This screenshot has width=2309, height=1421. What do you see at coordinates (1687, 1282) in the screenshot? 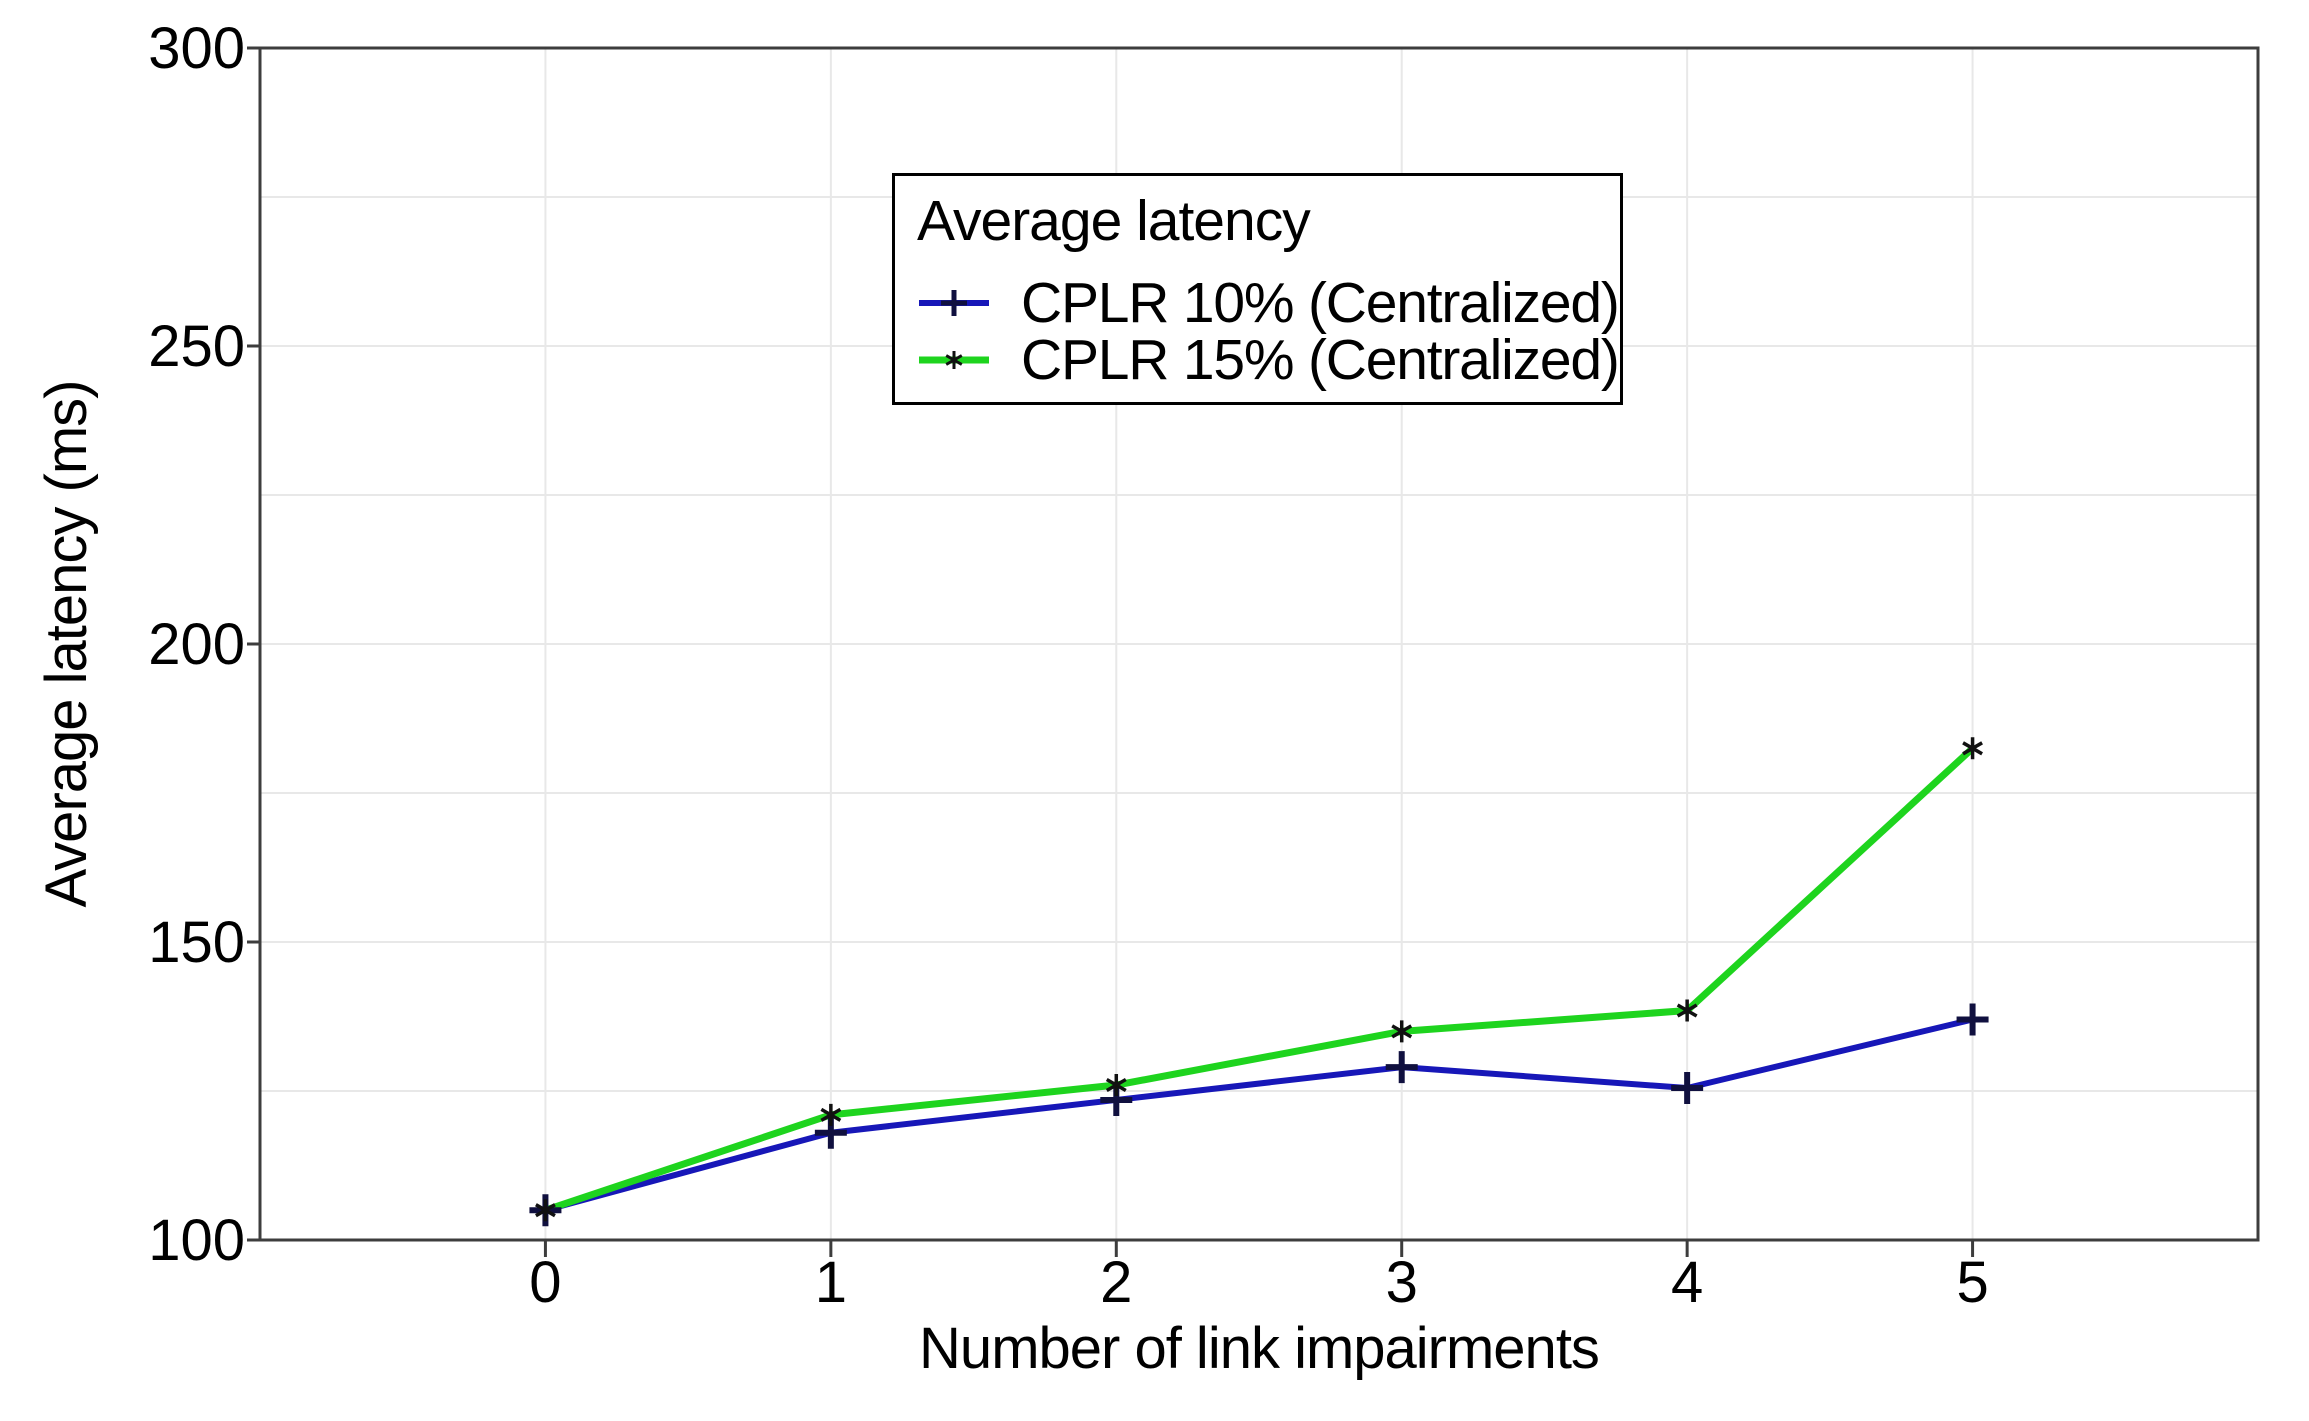
I see `x-tick-label: 4` at bounding box center [1687, 1282].